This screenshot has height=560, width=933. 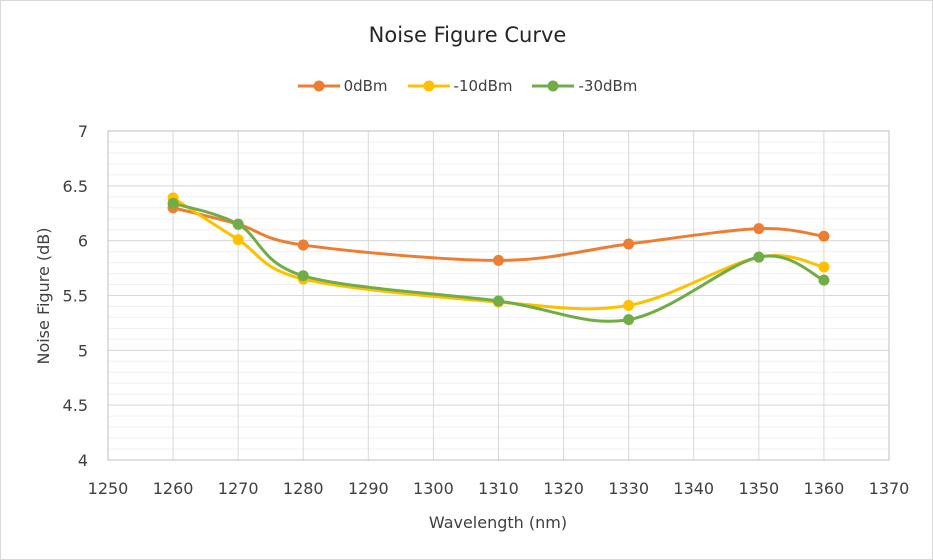 What do you see at coordinates (83, 350) in the screenshot?
I see `y-tick-label: 5` at bounding box center [83, 350].